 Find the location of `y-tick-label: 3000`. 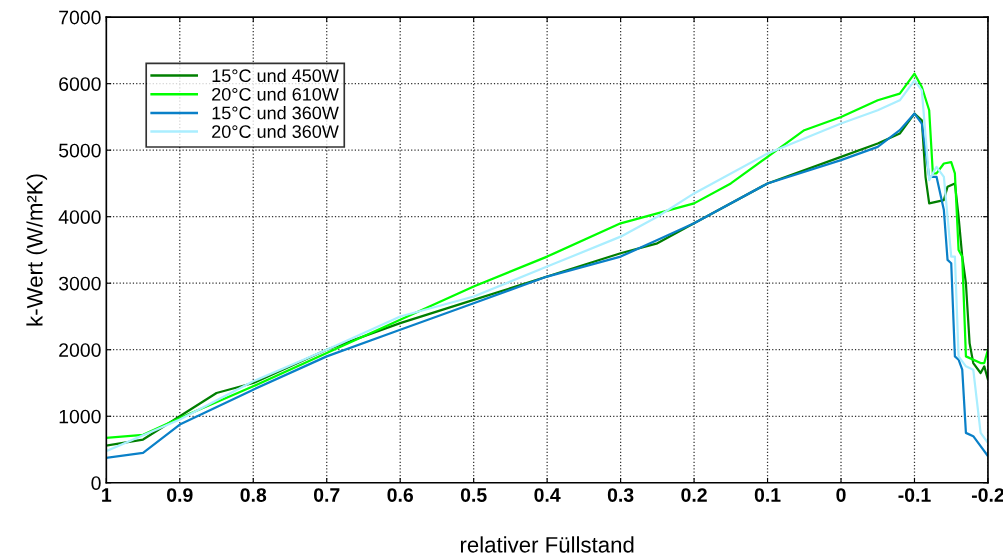

y-tick-label: 3000 is located at coordinates (79, 283).